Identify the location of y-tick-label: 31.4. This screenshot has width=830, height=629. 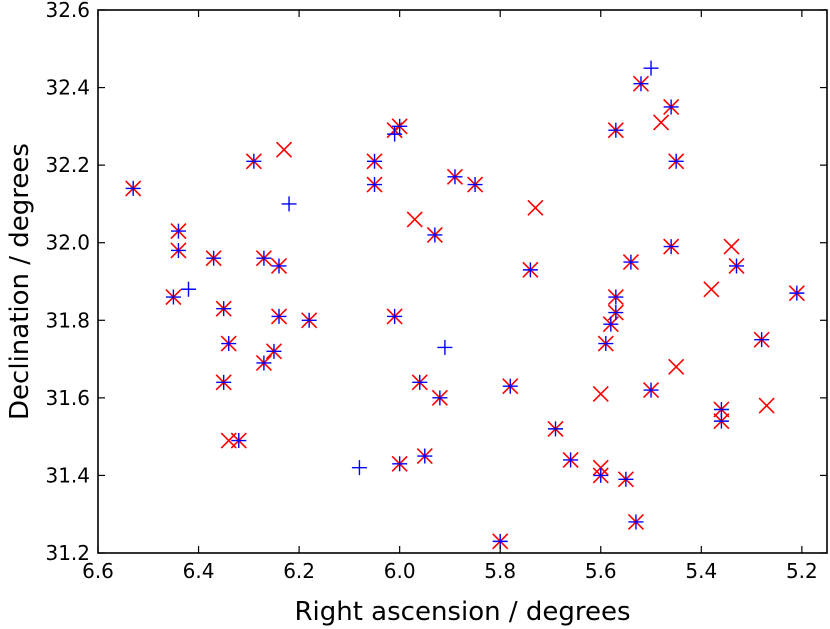
(67, 475).